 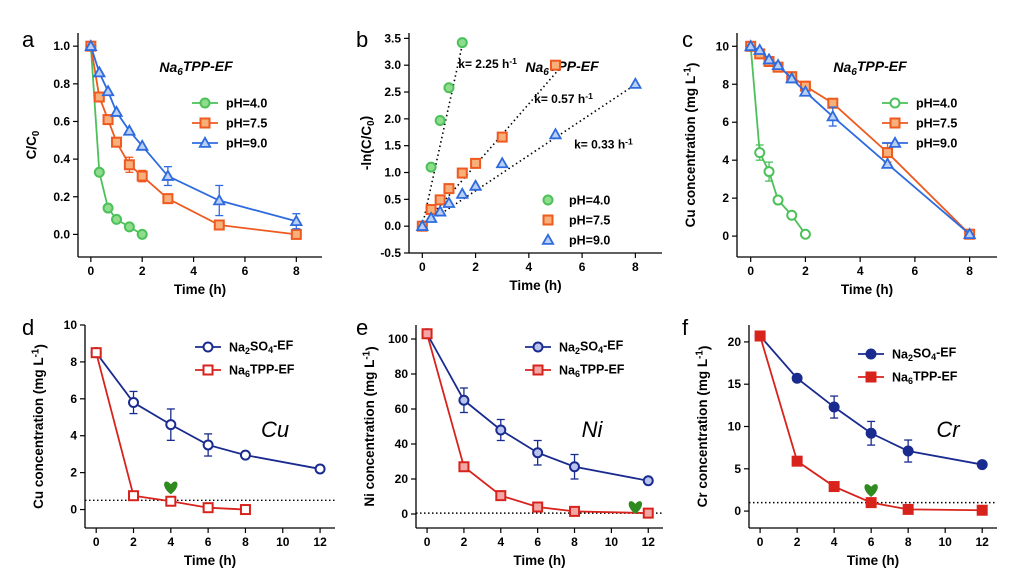 I want to click on rate-annotation: k= 2.25 h-1, so click(x=487, y=63).